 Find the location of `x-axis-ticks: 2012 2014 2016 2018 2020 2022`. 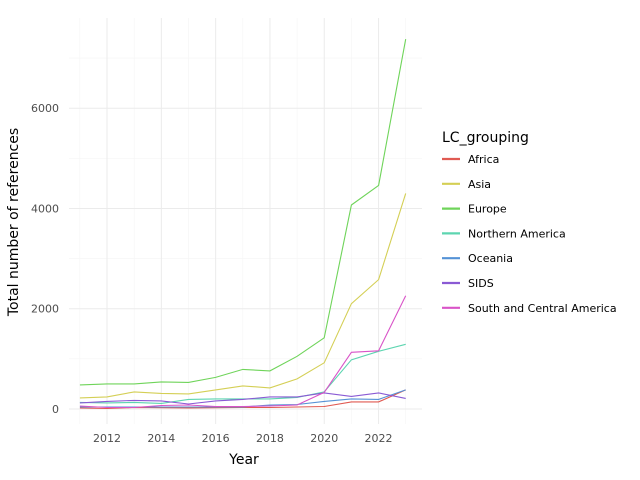

x-axis-ticks: 2012 2014 2016 2018 2020 2022 is located at coordinates (243, 438).